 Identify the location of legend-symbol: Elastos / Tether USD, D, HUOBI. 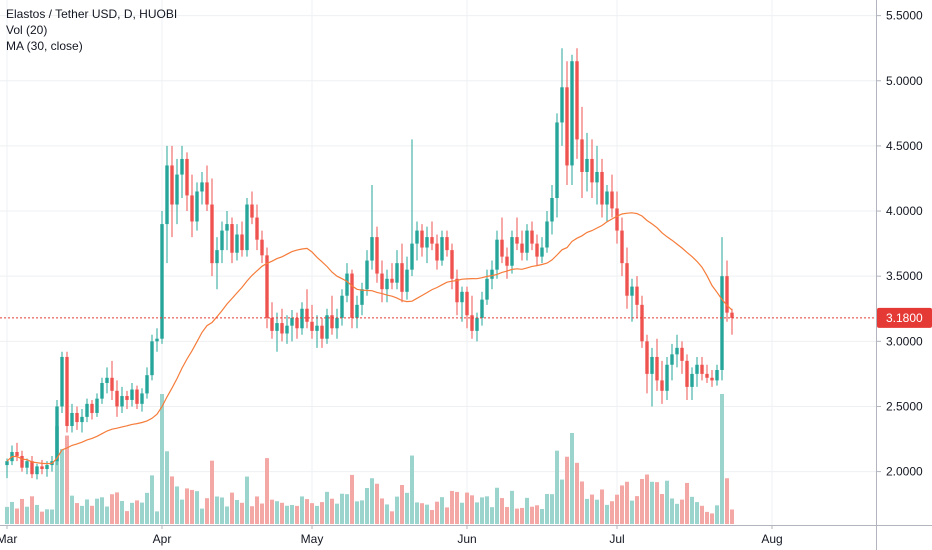
(92, 14).